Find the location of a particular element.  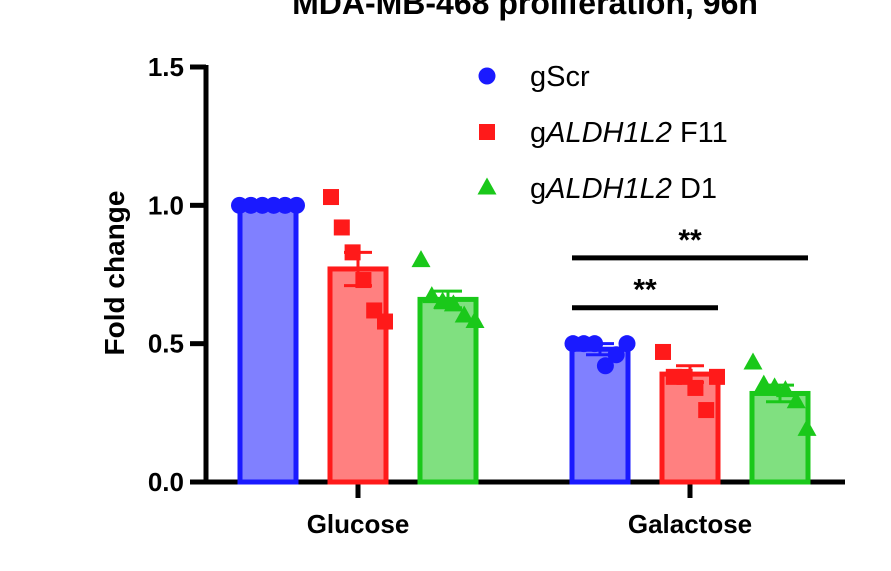

y-tick-label: 0.5 is located at coordinates (166, 344).